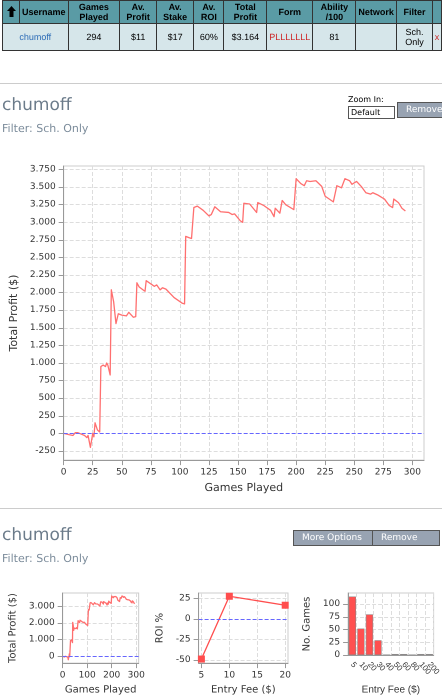 The height and width of the screenshot is (700, 442). Describe the element at coordinates (209, 12) in the screenshot. I see `text: Av. ROI` at that location.